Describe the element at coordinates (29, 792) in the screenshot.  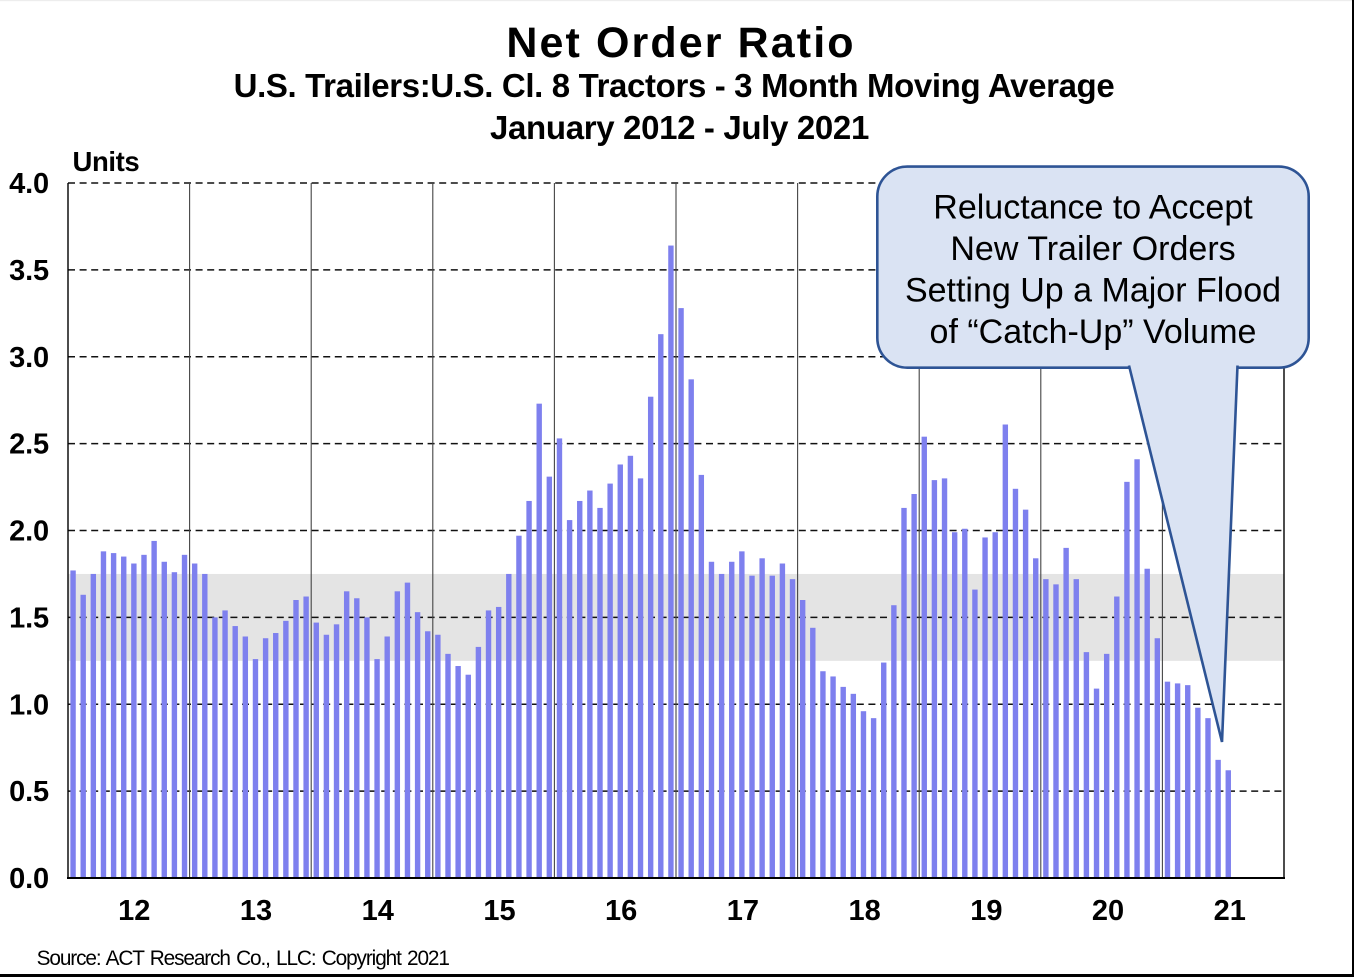
I see `svg-text: 0.5` at that location.